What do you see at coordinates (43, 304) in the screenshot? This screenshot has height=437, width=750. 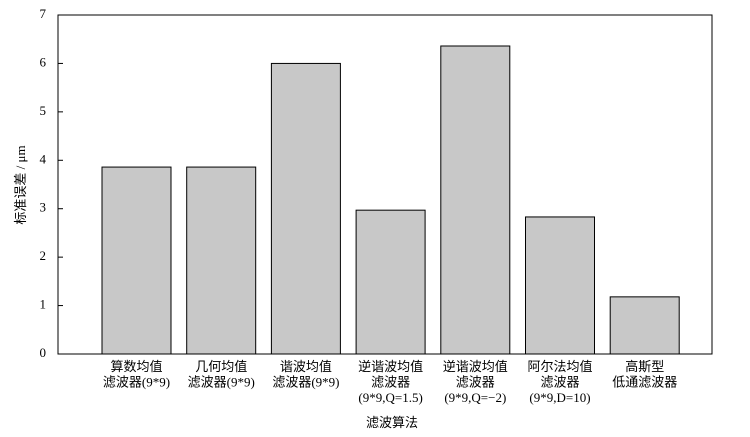 I see `y-tick-label: 1` at bounding box center [43, 304].